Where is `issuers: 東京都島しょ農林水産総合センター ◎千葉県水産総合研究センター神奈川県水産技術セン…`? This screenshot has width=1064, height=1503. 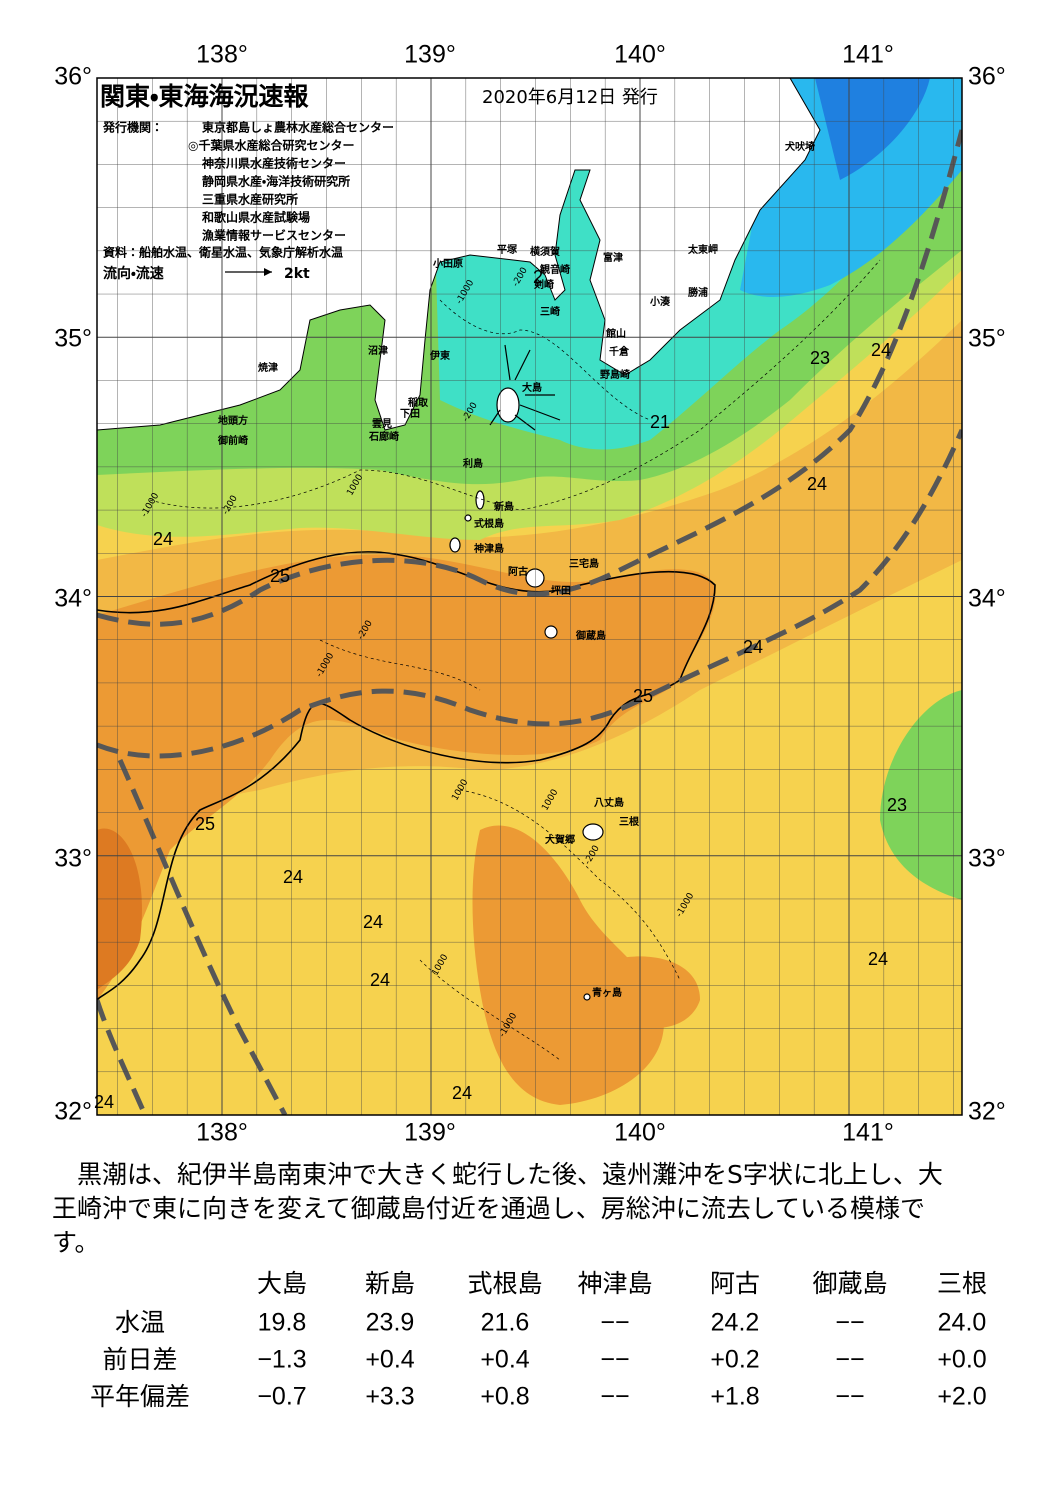
issuers: 東京都島しょ農林水産総合センター ◎千葉県水産総合研究センター神奈川県水産技術セン… is located at coordinates (291, 181).